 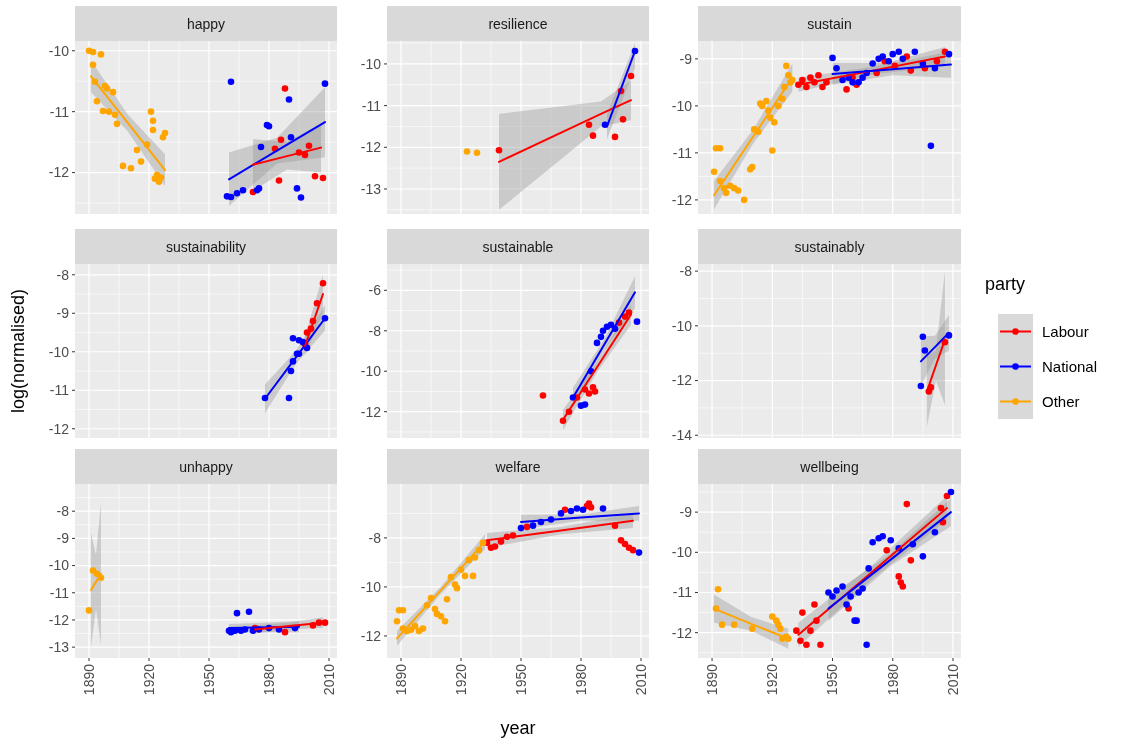 What do you see at coordinates (682, 435) in the screenshot?
I see `y-tick-label: -14` at bounding box center [682, 435].